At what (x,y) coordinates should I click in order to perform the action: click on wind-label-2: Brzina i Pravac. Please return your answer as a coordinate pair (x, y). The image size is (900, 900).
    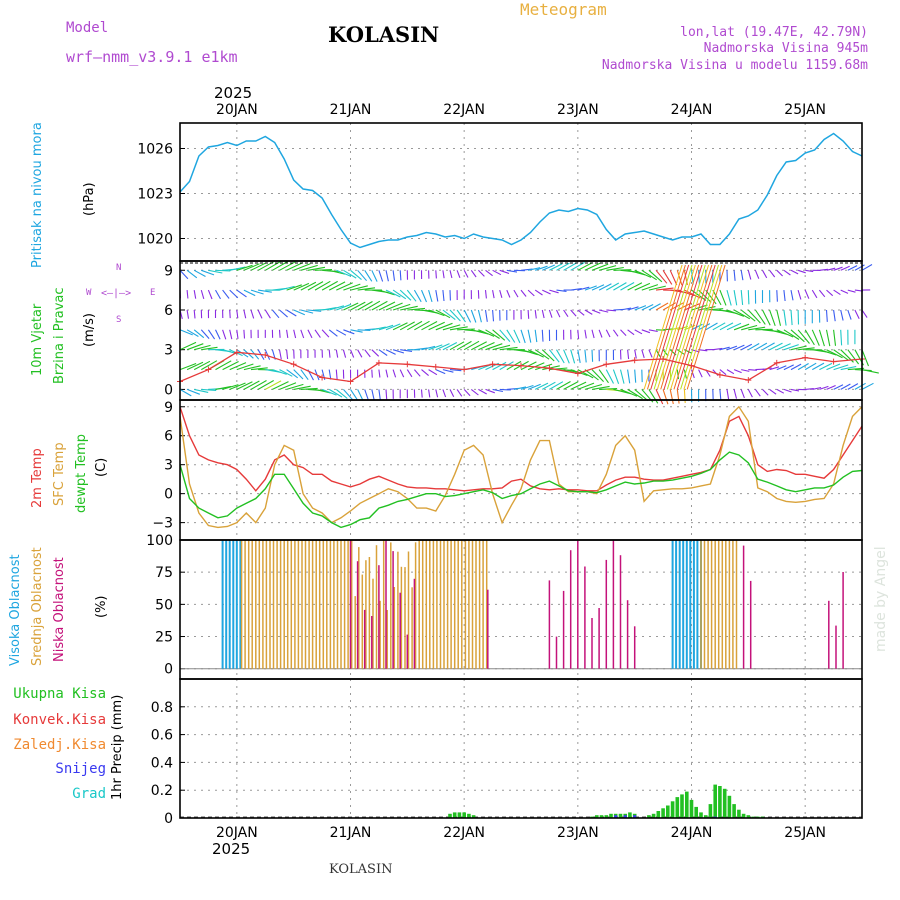
    Looking at the image, I should click on (59, 335).